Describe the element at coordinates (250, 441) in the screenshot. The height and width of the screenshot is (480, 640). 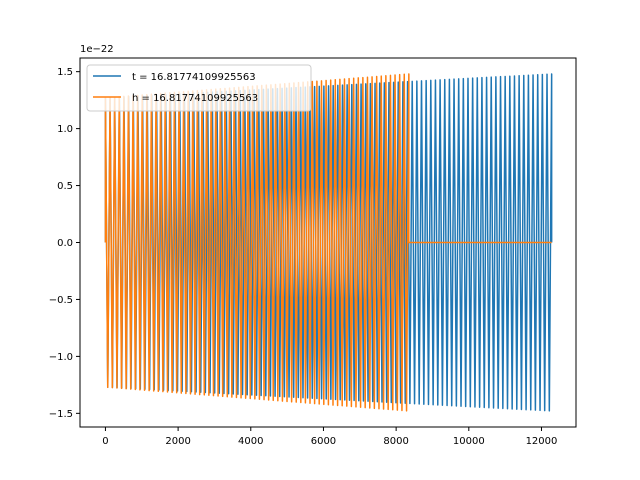
I see `x-tick-label: 4000` at that location.